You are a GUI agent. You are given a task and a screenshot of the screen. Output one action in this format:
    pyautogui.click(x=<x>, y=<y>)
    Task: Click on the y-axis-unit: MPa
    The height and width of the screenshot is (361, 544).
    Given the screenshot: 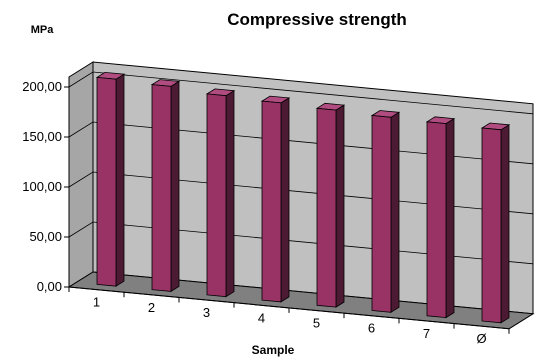 What is the action you would take?
    pyautogui.click(x=43, y=30)
    